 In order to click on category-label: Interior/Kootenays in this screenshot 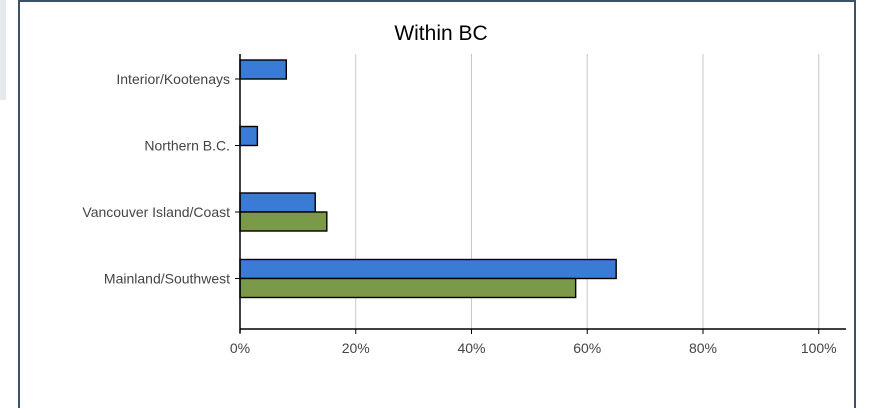, I will do `click(173, 79)`.